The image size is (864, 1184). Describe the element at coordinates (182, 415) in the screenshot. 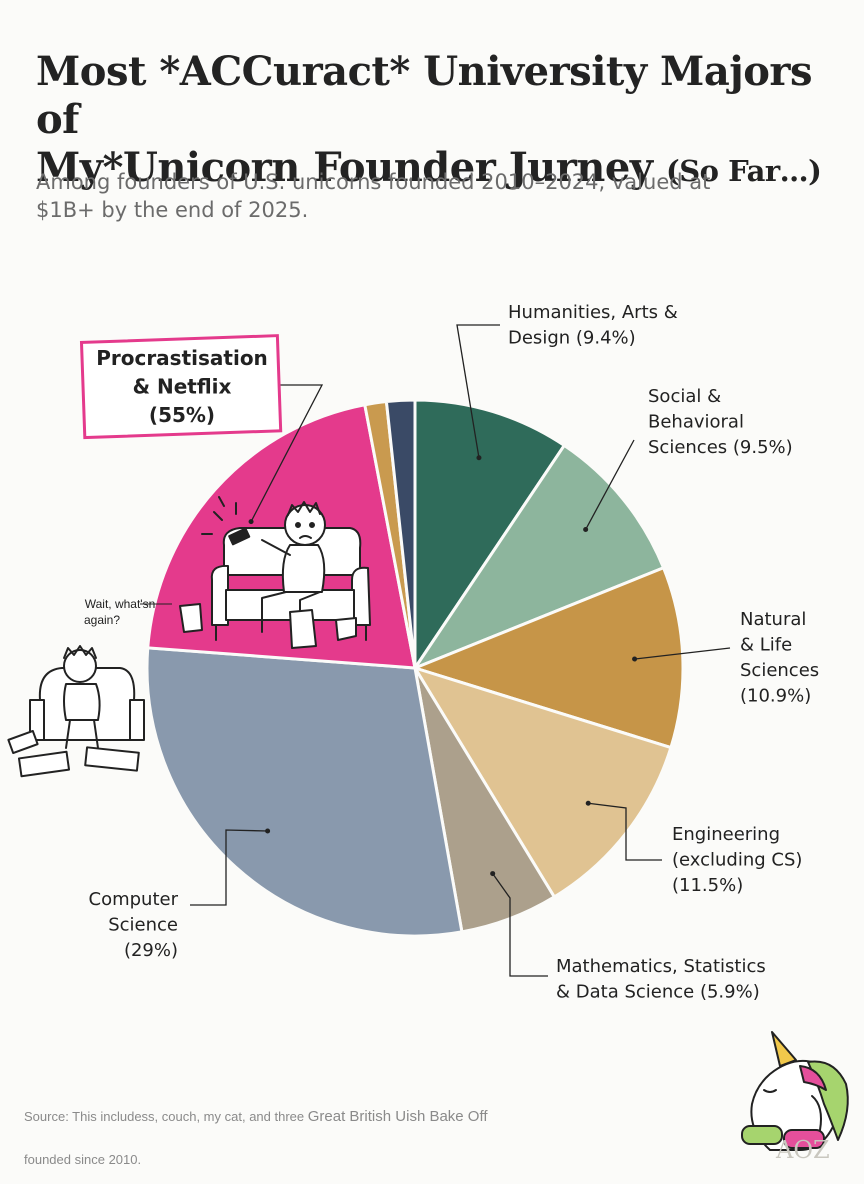

I see `slice-label-6-line-2: (55%)` at that location.